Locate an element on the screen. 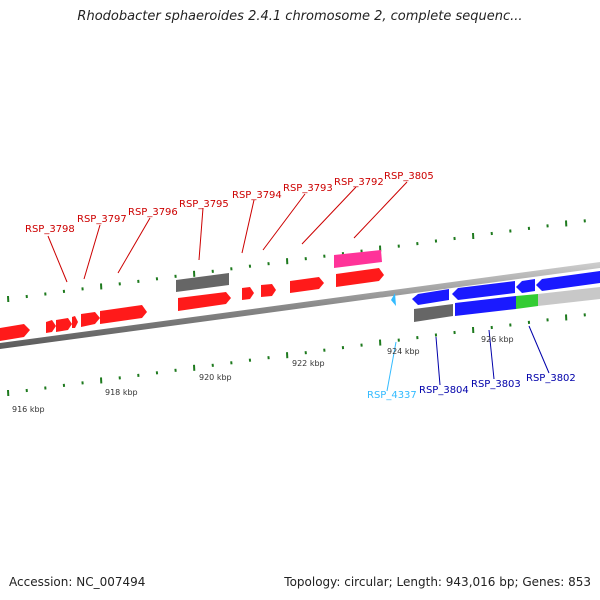 The image size is (600, 600). gene-hypothetical is located at coordinates (527, 301).